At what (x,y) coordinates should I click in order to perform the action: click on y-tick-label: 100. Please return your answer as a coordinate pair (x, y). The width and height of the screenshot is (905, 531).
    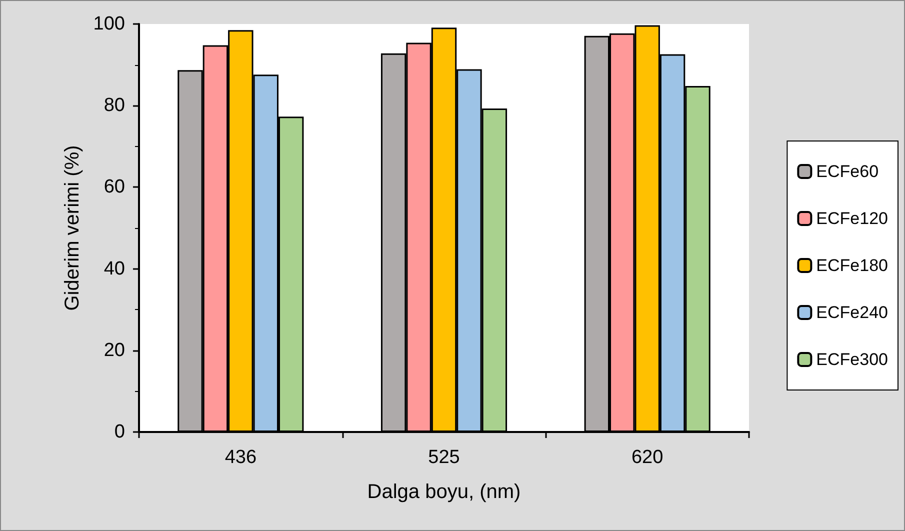
    Looking at the image, I should click on (109, 24).